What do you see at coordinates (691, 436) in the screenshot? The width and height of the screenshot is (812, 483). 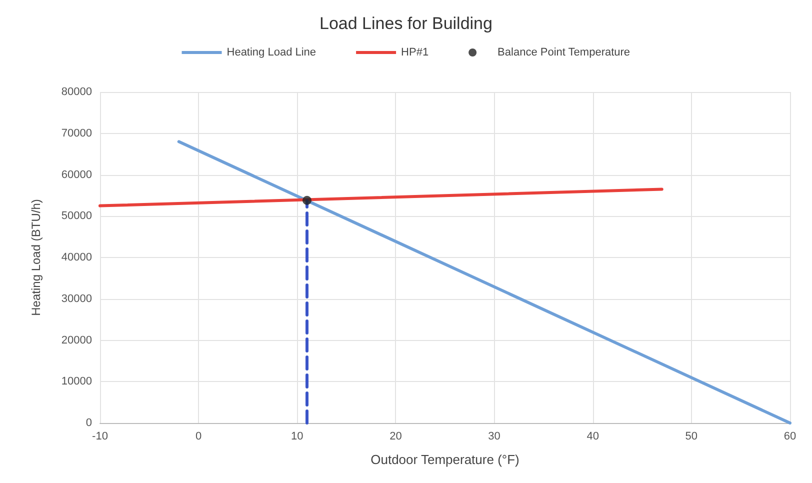 I see `x-tick-label: 50` at bounding box center [691, 436].